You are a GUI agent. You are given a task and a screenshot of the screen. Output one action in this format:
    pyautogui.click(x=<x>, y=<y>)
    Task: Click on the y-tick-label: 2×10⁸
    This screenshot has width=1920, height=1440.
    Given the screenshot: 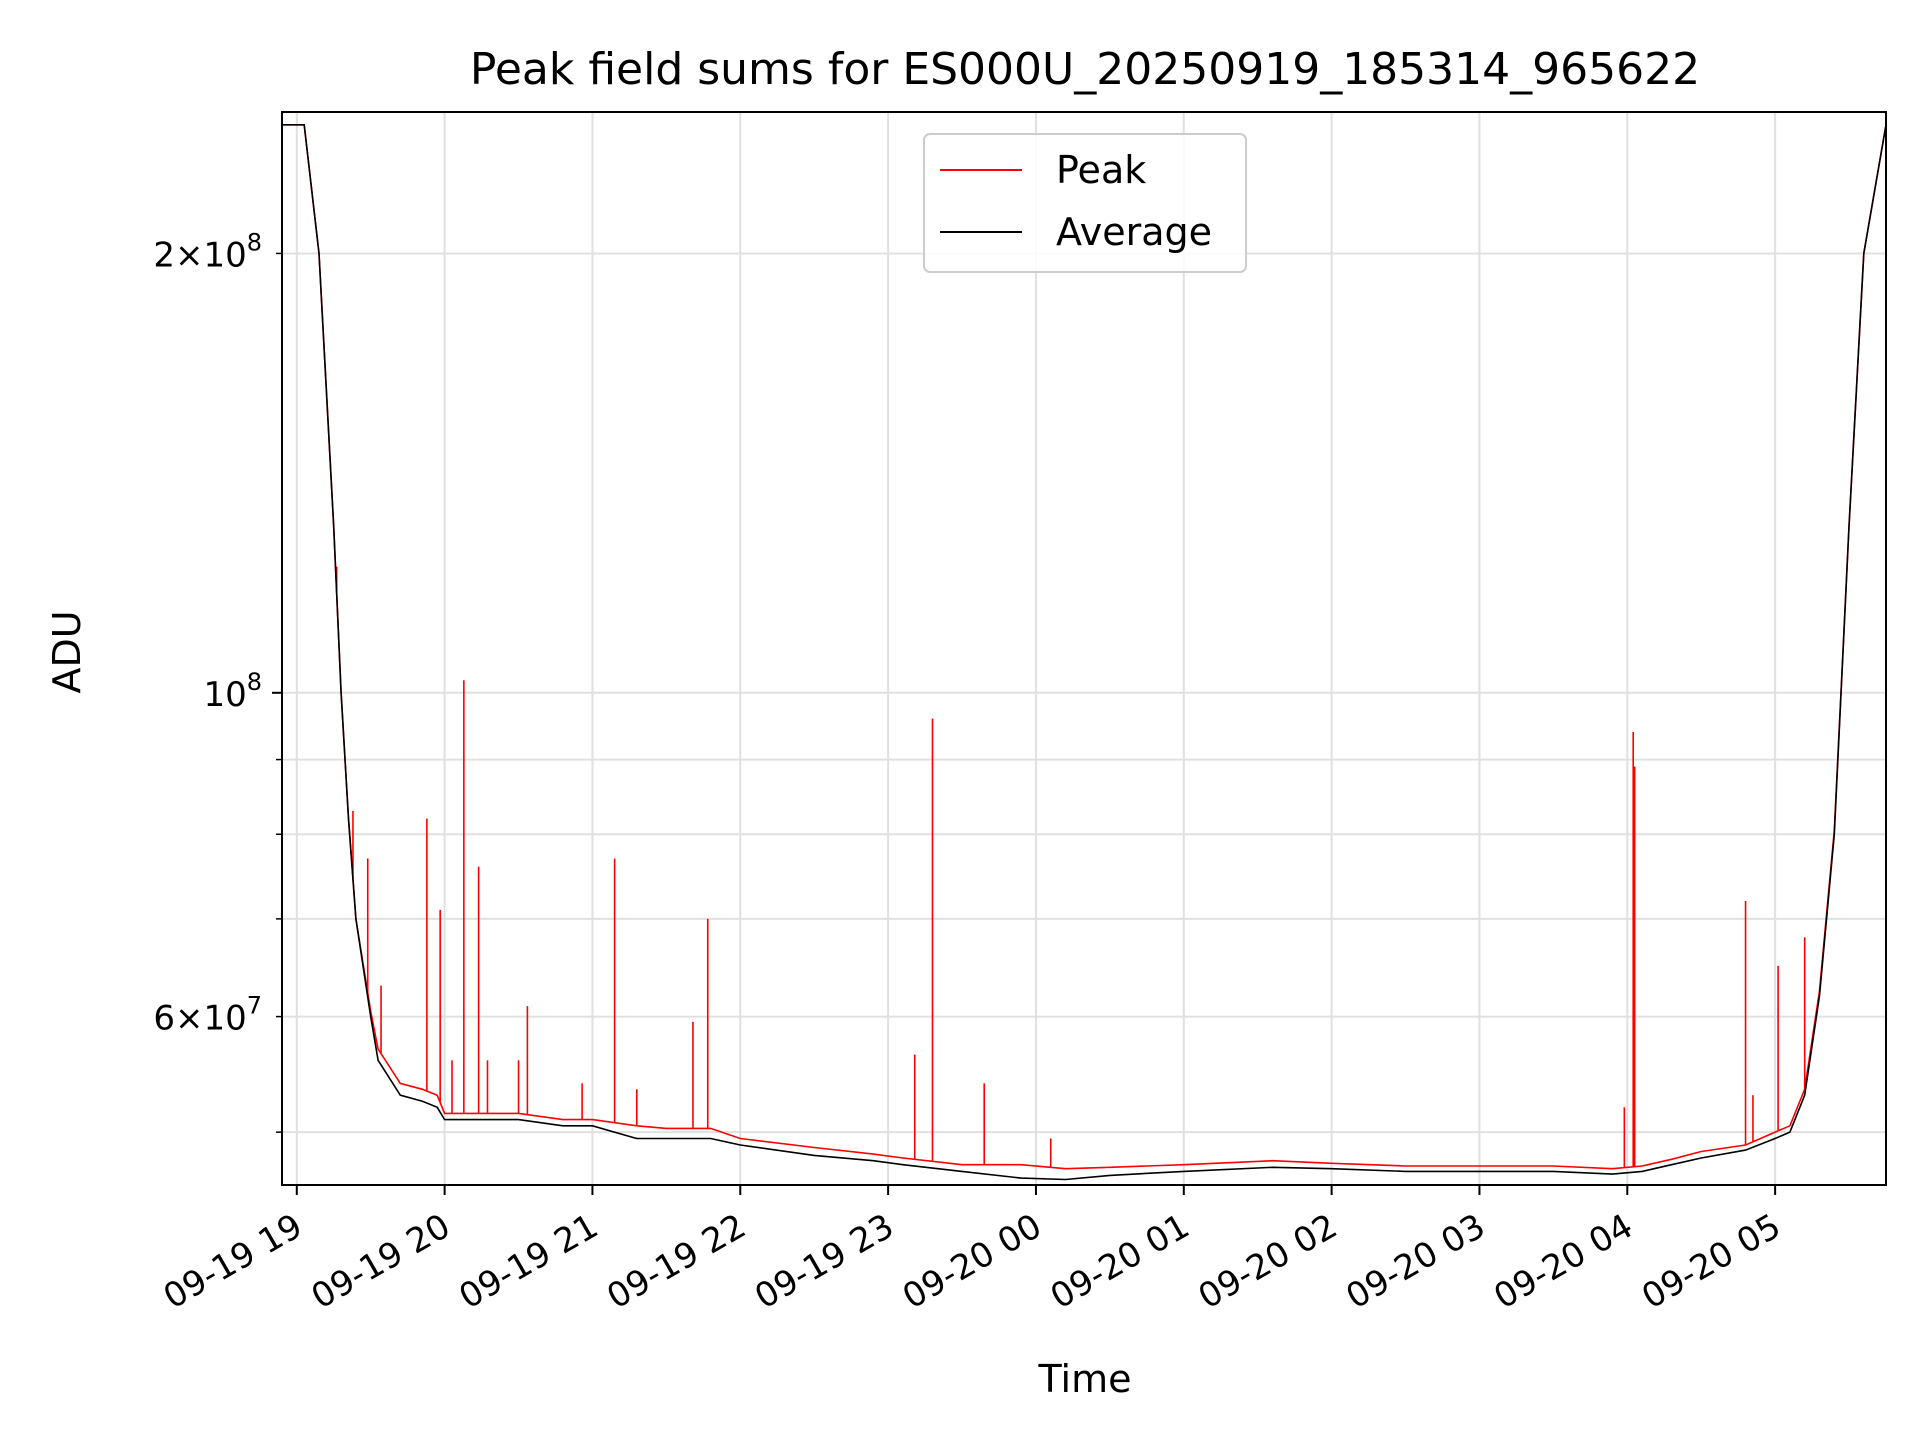 What is the action you would take?
    pyautogui.click(x=207, y=251)
    